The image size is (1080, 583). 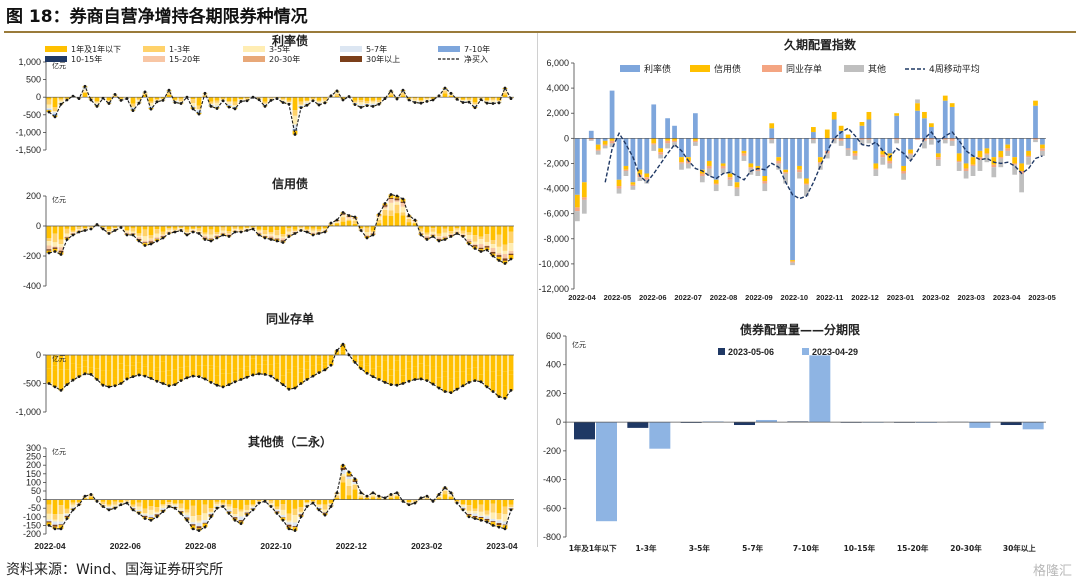 What do you see at coordinates (28, 132) in the screenshot?
I see `y-tick-label: -1,000` at bounding box center [28, 132].